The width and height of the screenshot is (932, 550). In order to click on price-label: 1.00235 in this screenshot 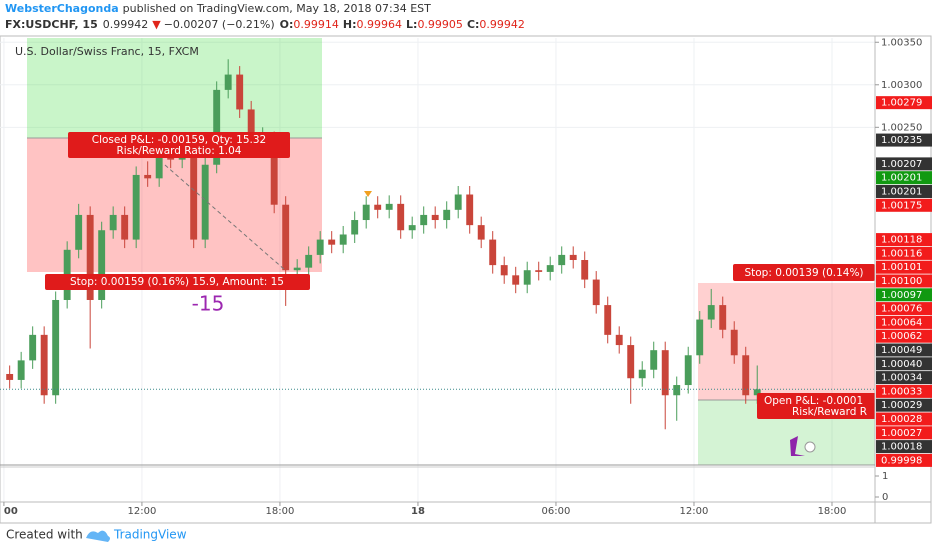, I will do `click(901, 140)`.